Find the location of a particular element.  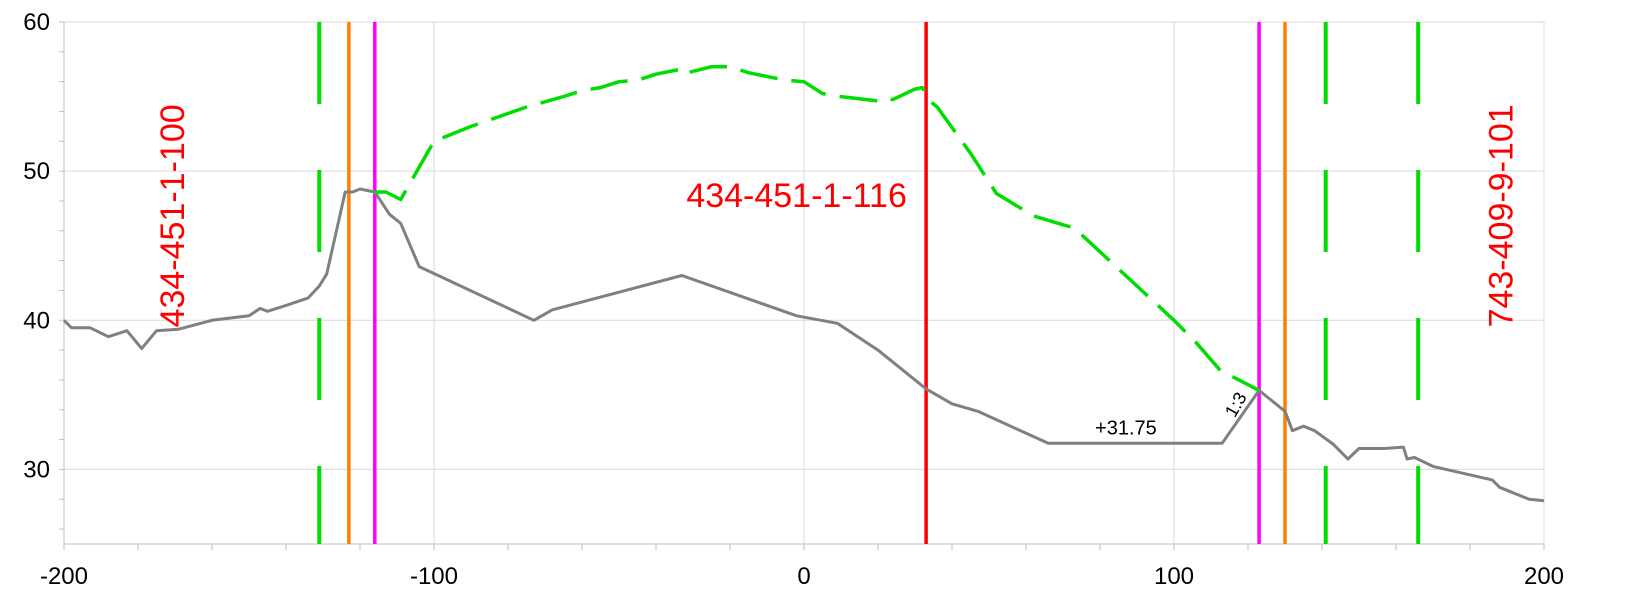

x-tick-label: 100 is located at coordinates (1174, 576).